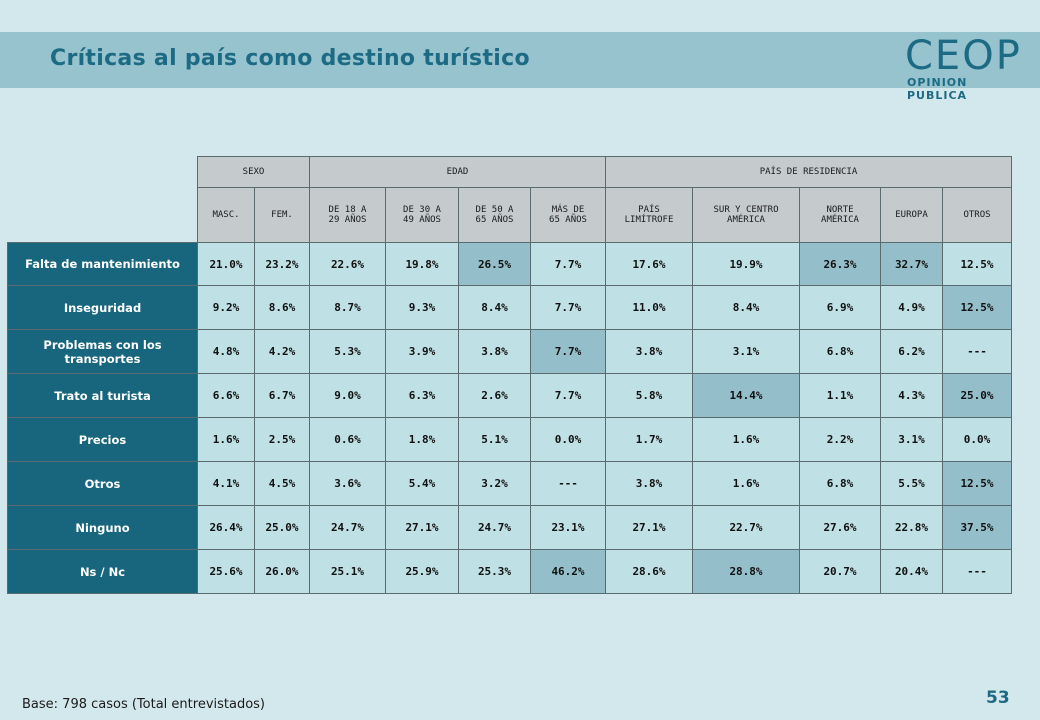 This screenshot has width=1040, height=720. I want to click on table-cell: 2.6%, so click(494, 395).